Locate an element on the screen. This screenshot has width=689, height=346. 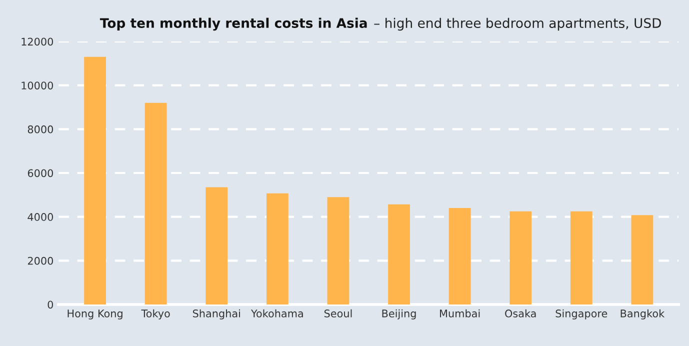
x-tick-label: Shanghai is located at coordinates (216, 314).